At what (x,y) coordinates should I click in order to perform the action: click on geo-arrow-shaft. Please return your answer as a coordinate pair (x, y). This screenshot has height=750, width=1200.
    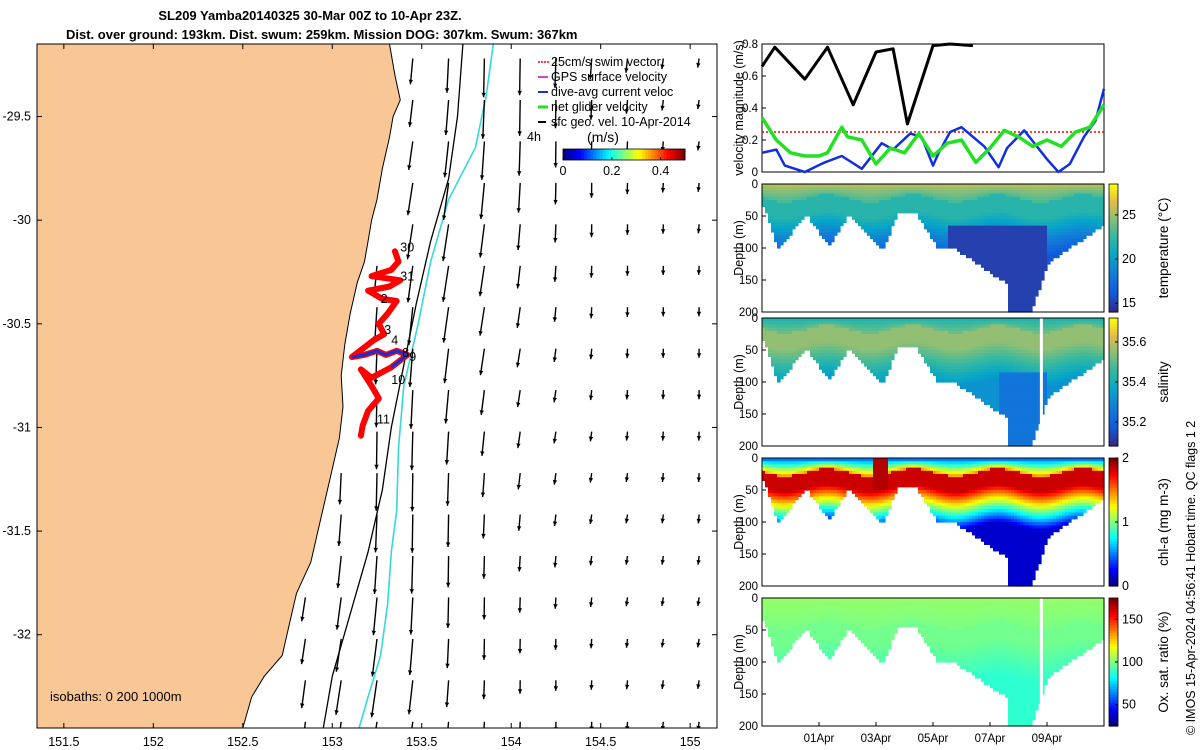
    Looking at the image, I should click on (448, 531).